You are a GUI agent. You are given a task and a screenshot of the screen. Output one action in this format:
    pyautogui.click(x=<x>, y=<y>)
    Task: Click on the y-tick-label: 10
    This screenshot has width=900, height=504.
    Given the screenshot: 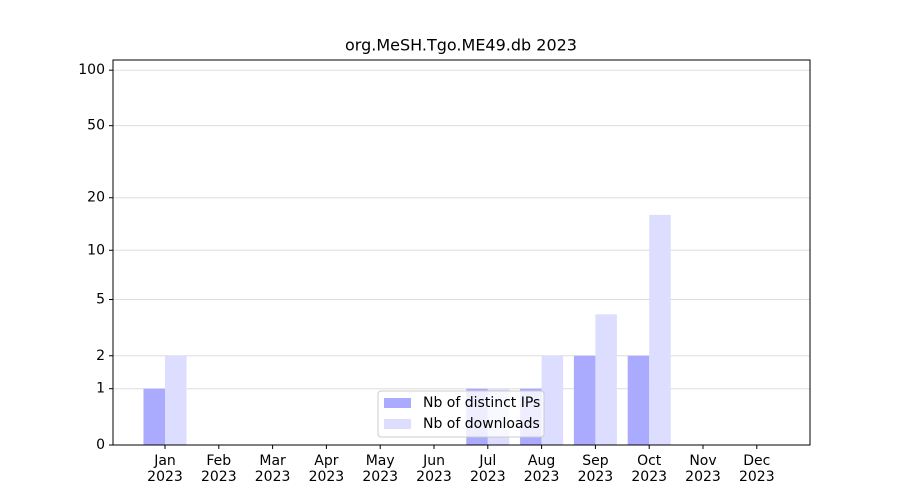 What is the action you would take?
    pyautogui.click(x=96, y=250)
    